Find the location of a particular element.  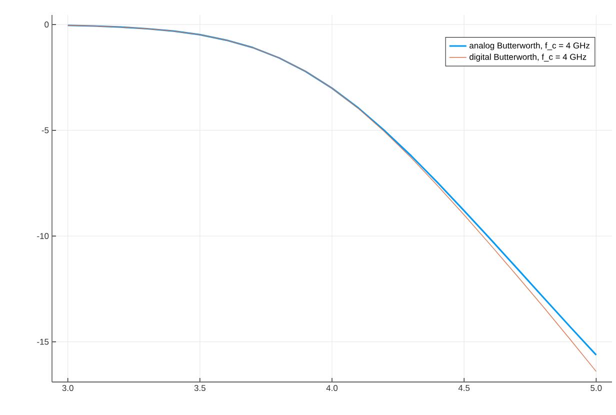

legend-label: analog Butterworth, f_c = 4 GHz is located at coordinates (530, 46).